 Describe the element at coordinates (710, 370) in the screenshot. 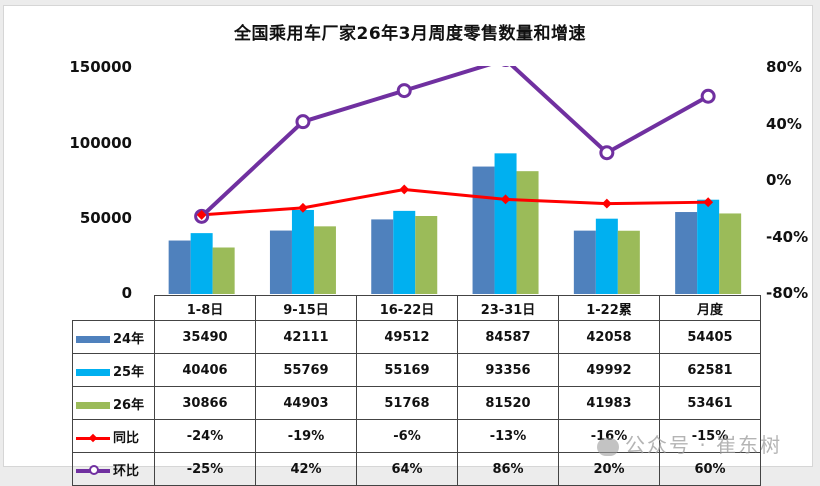

I see `table-cell: 62581` at that location.